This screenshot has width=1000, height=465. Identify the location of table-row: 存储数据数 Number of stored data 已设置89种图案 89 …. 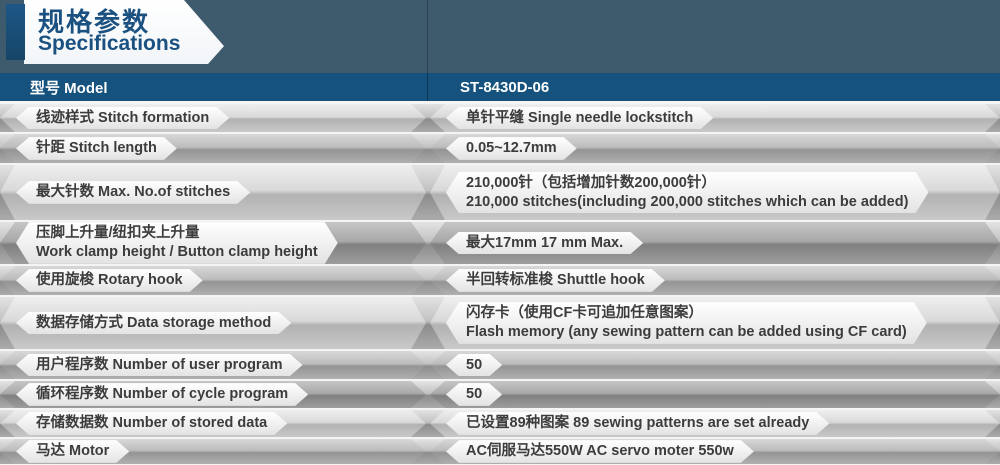
(500, 423).